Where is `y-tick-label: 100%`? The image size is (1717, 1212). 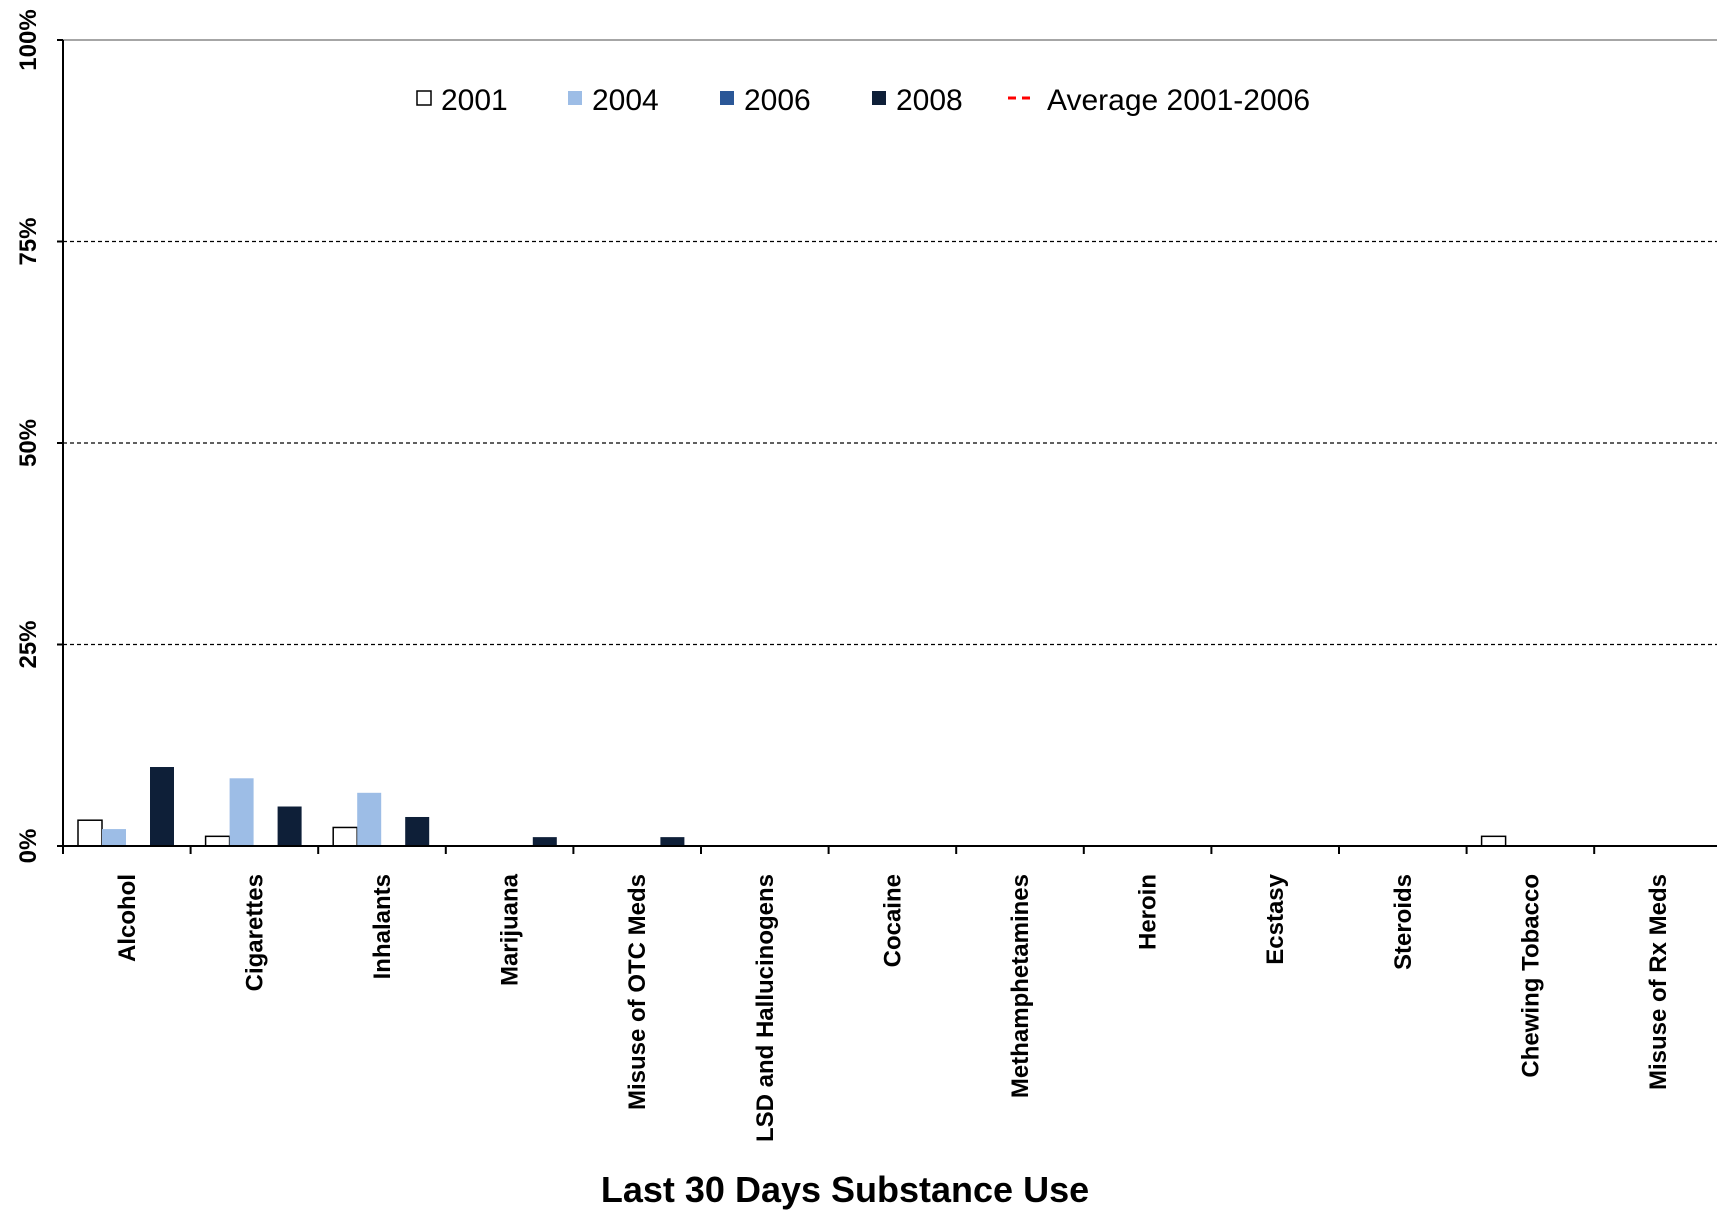
y-tick-label: 100% is located at coordinates (28, 39).